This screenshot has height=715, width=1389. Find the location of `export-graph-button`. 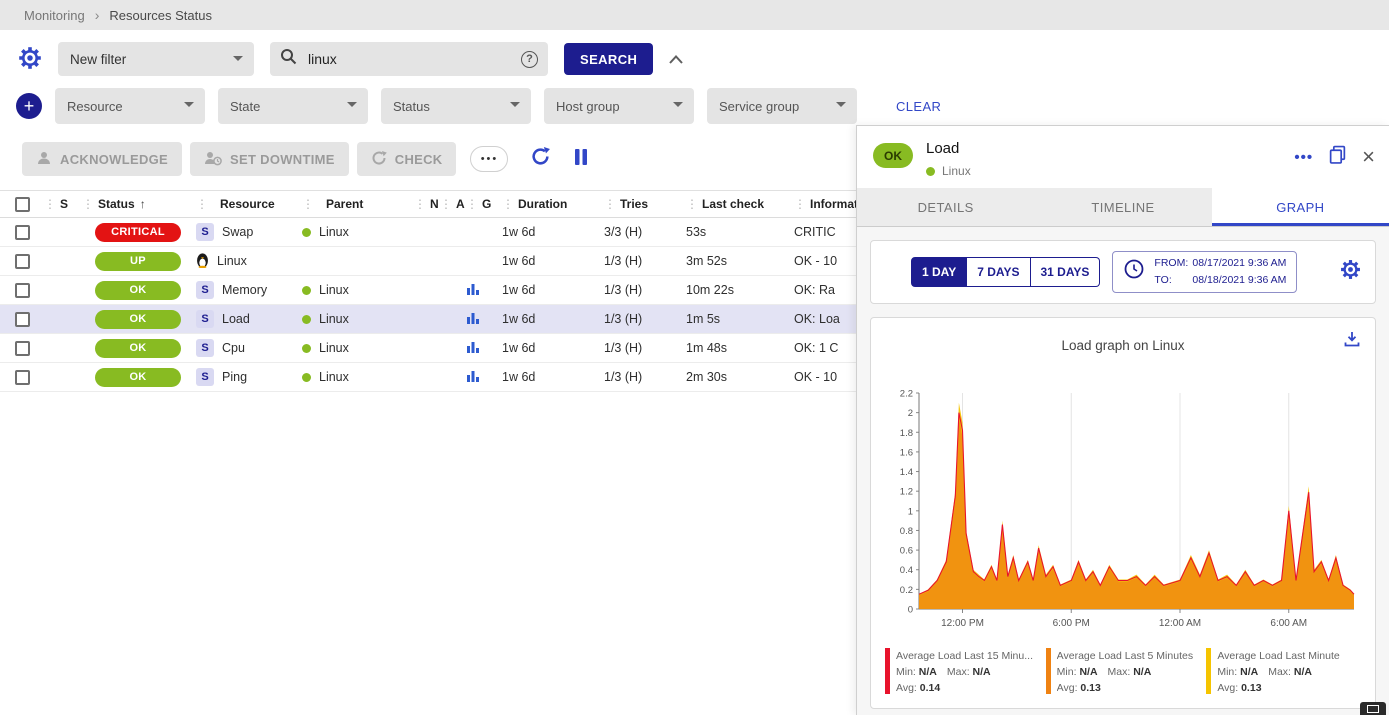

export-graph-button is located at coordinates (1352, 341).